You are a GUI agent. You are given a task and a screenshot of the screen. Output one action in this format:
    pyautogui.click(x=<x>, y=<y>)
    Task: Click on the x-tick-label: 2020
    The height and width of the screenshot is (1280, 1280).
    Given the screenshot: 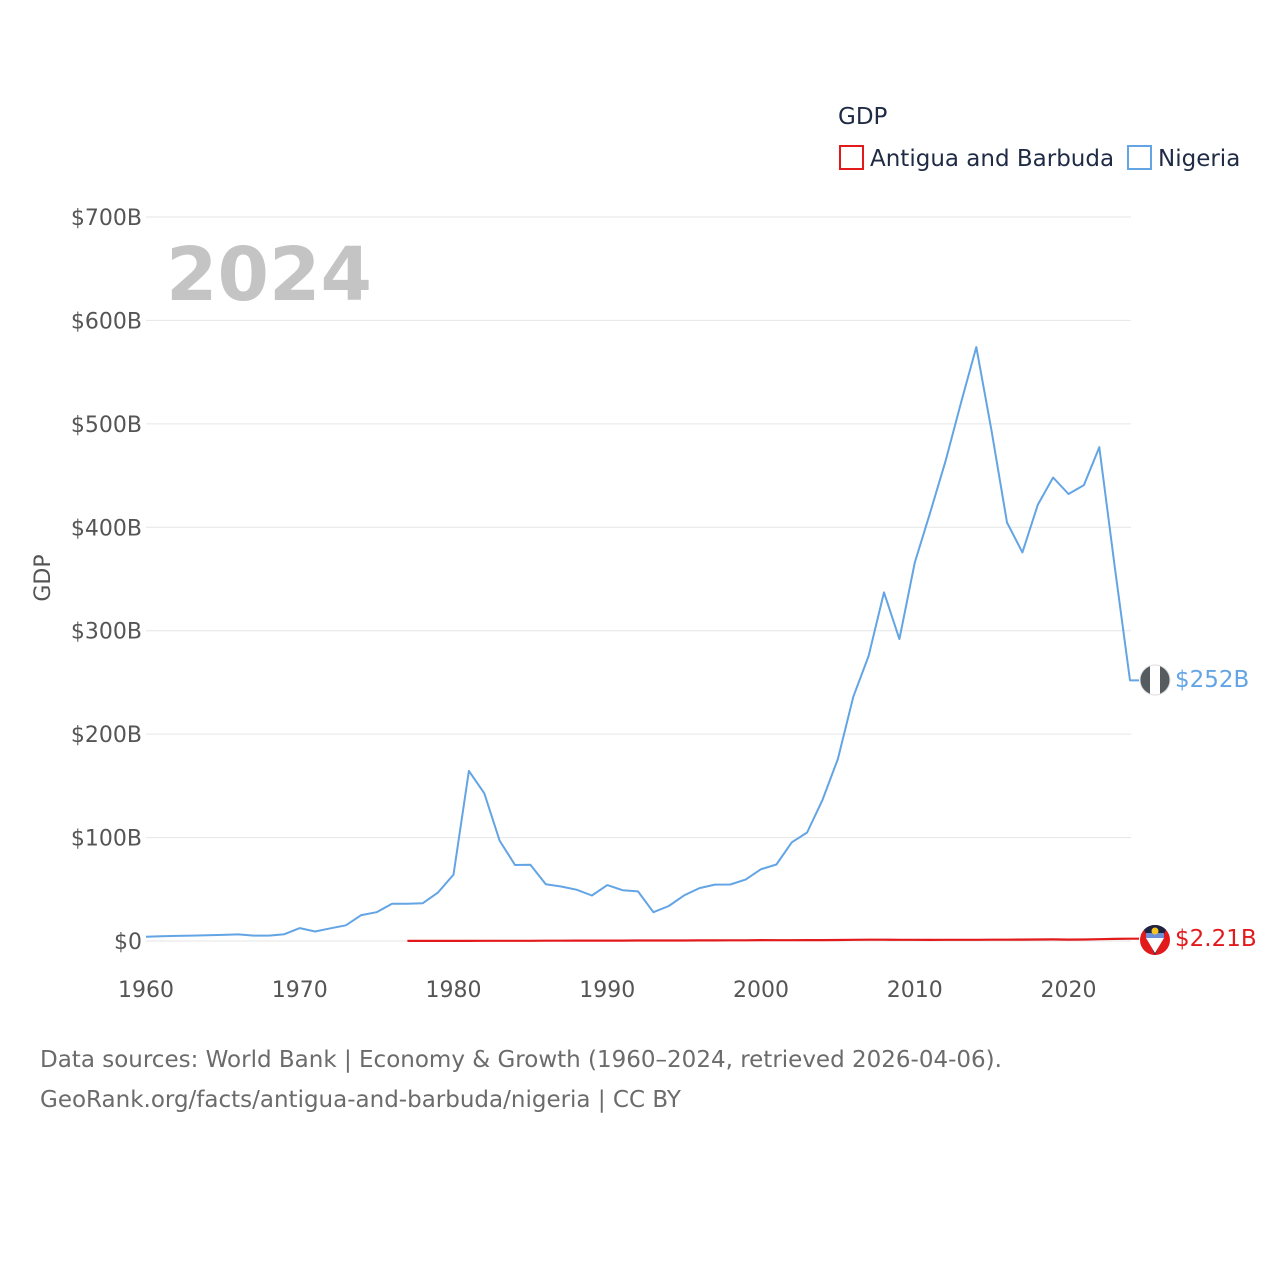 What is the action you would take?
    pyautogui.click(x=1069, y=990)
    